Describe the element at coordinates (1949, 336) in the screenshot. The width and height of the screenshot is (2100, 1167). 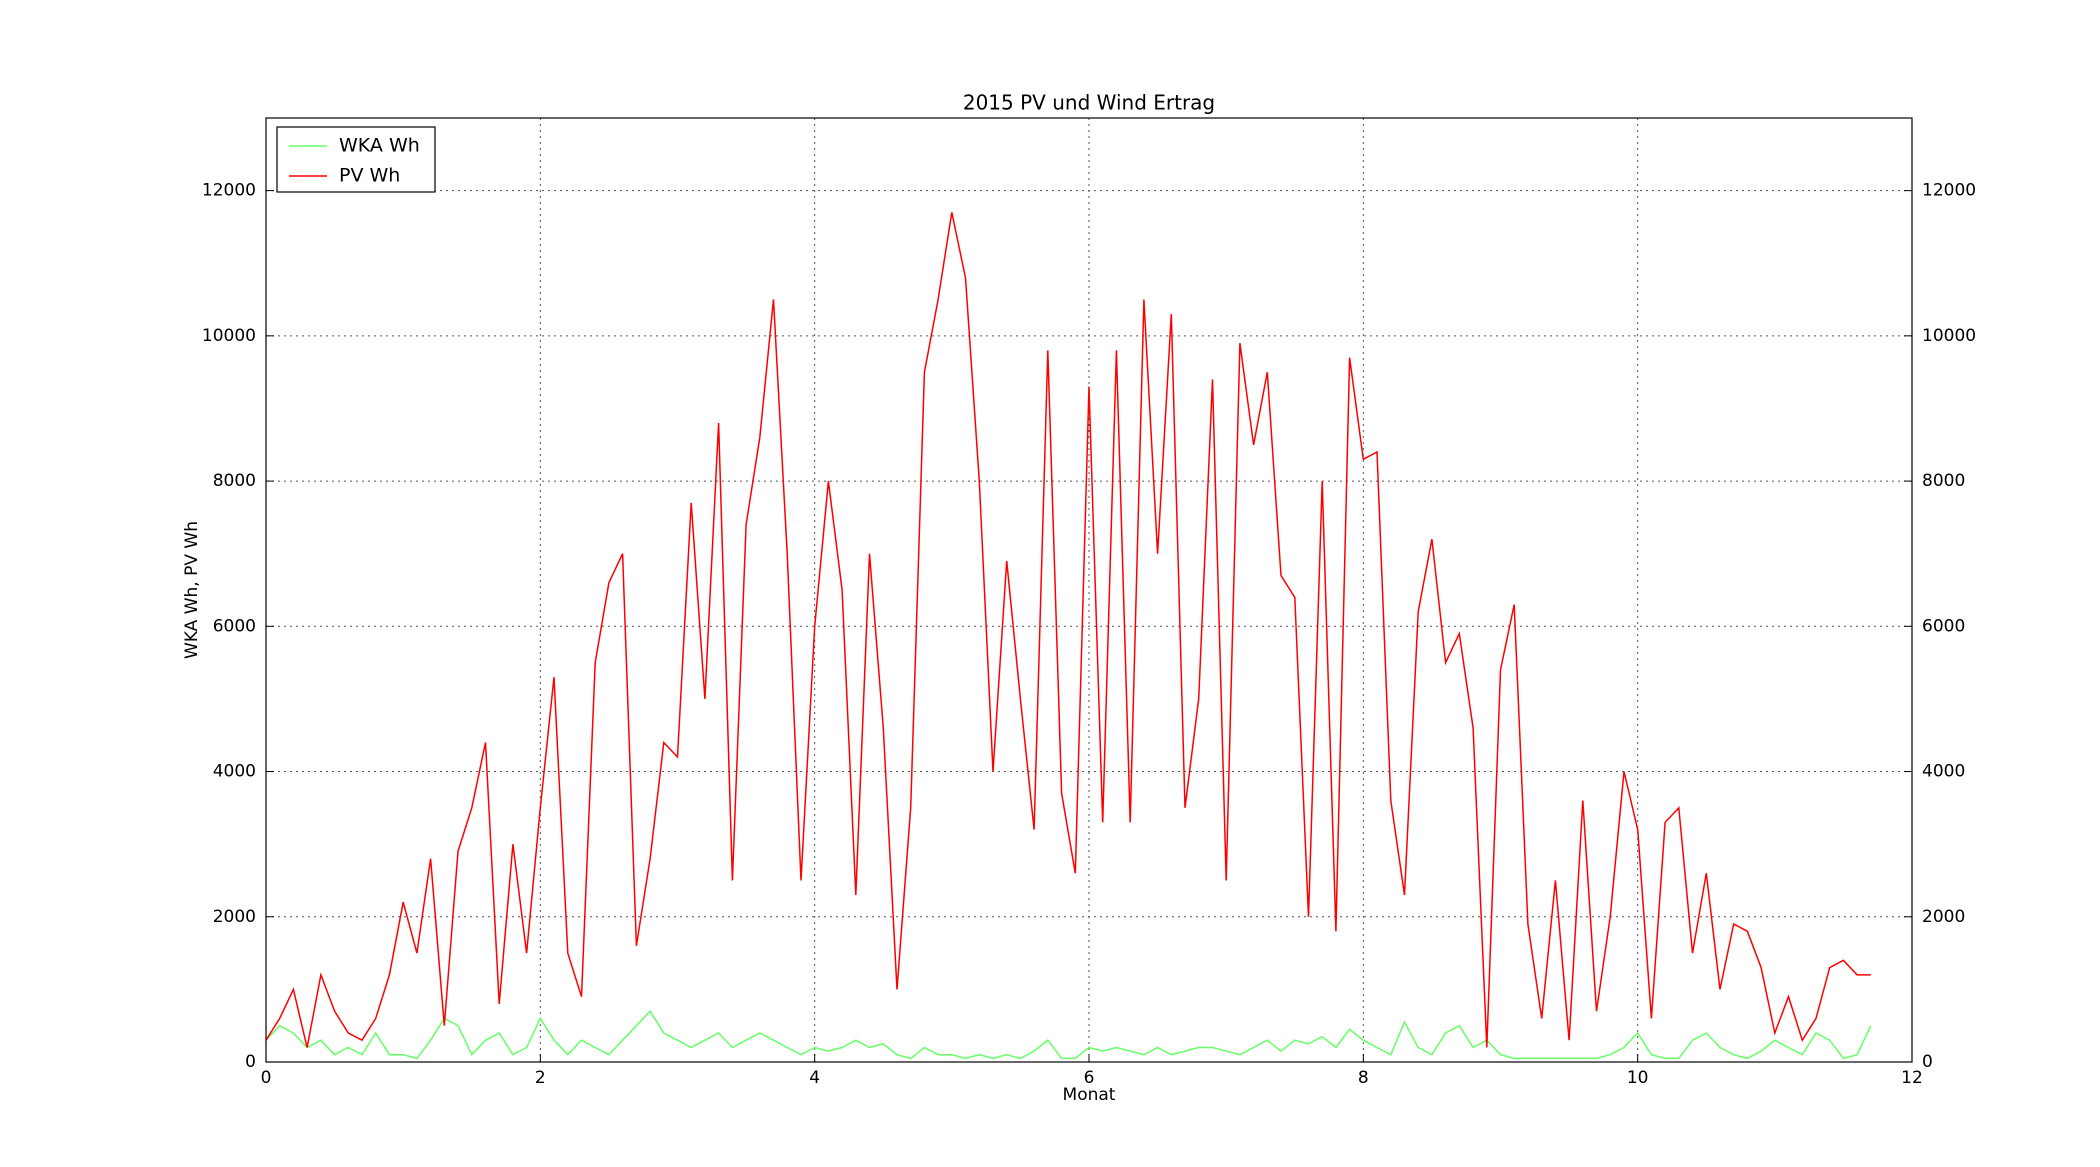
I see `y2-tick-label: 10000` at that location.